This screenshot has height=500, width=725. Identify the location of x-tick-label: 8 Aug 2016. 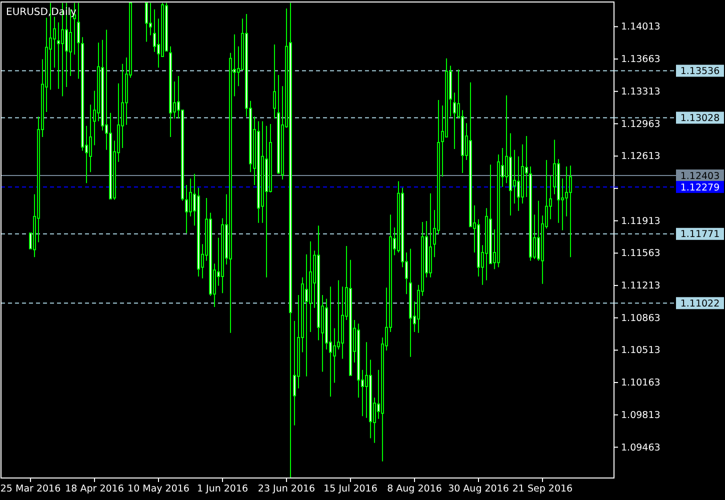
(414, 489).